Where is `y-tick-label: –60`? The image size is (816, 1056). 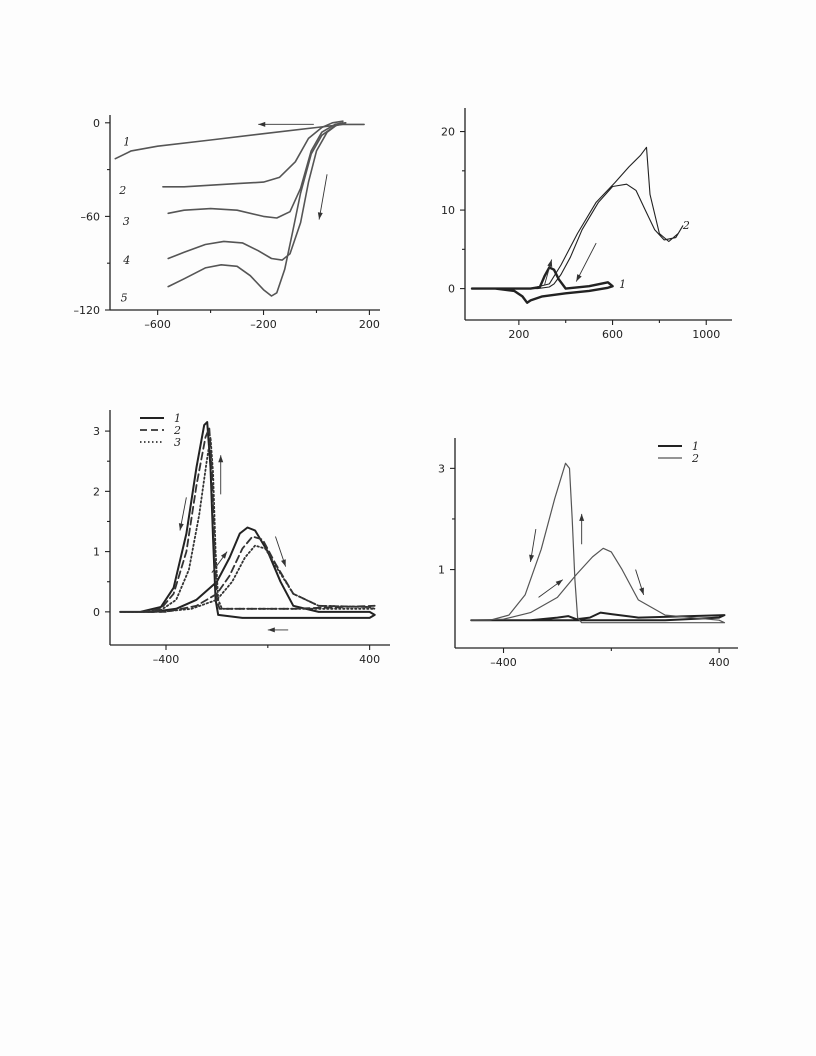 y-tick-label: –60 is located at coordinates (91, 216).